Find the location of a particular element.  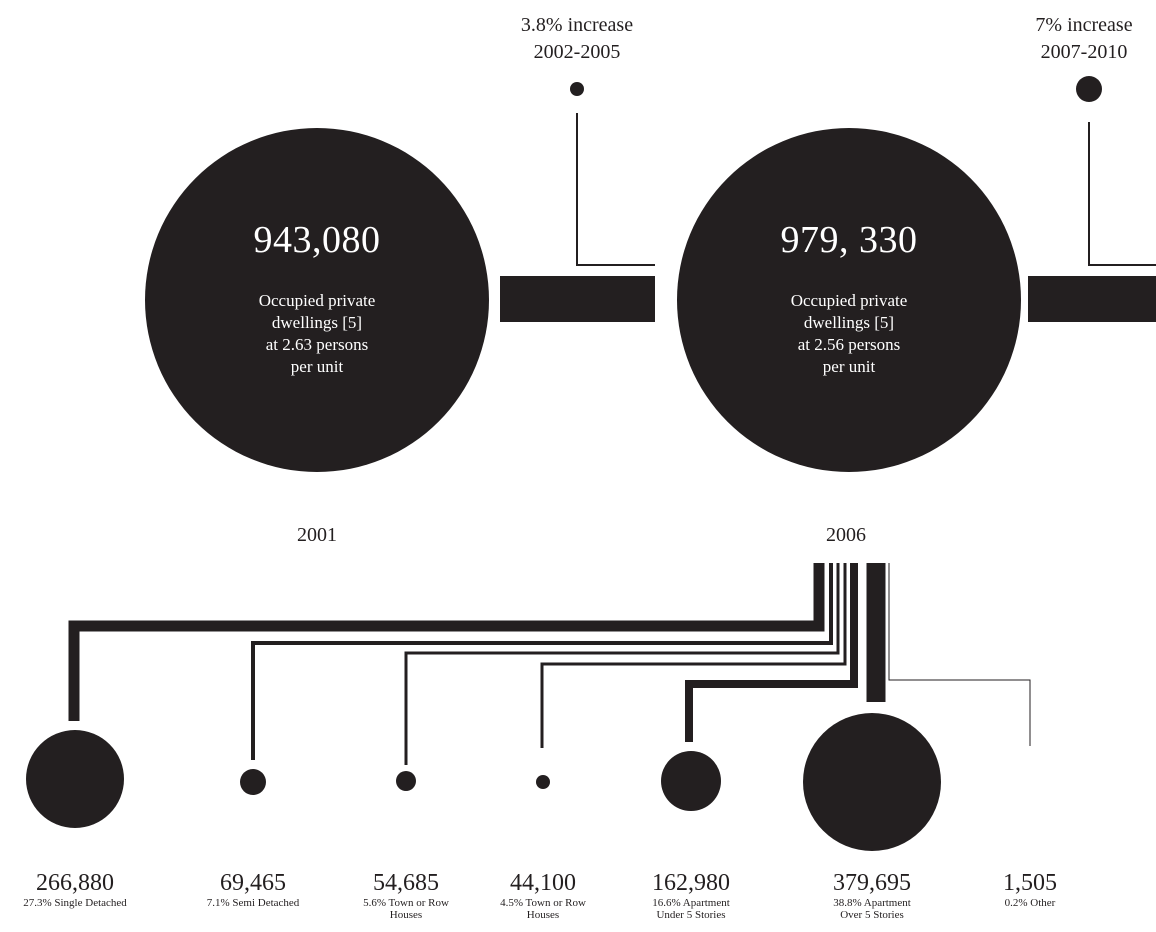

desc-2001-line3: at 2.63 persons is located at coordinates (317, 344).